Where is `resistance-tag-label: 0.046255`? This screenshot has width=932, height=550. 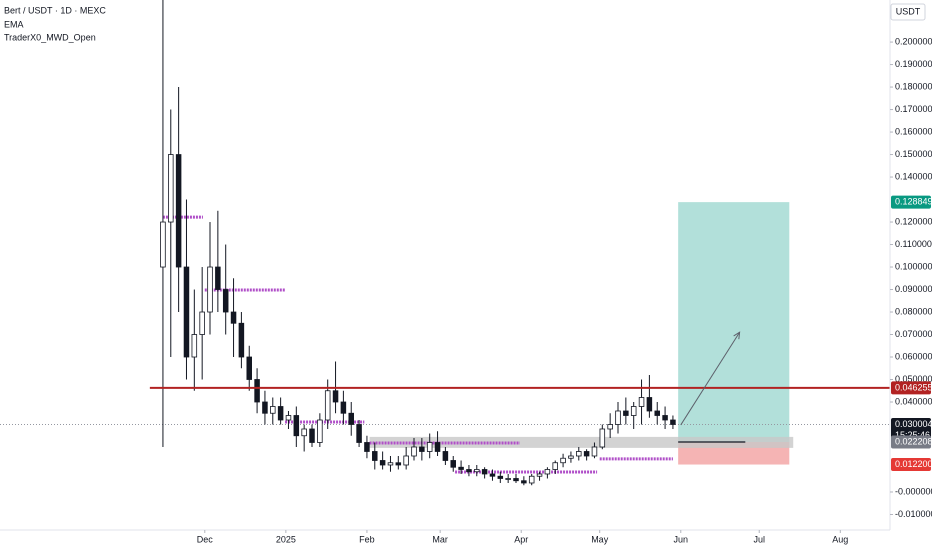
resistance-tag-label: 0.046255 is located at coordinates (913, 387).